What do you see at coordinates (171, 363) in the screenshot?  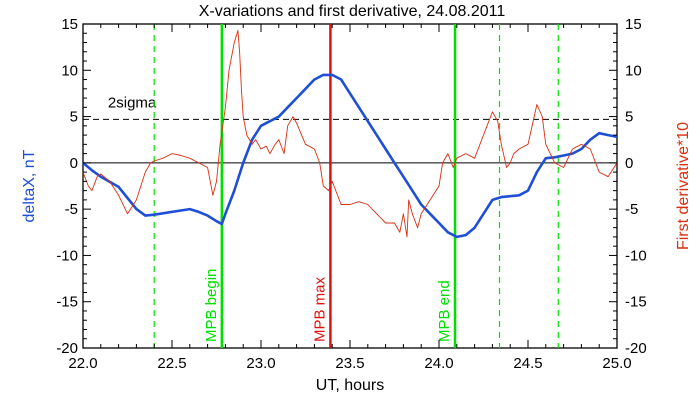 I see `x-tick-label-1: 22.5` at bounding box center [171, 363].